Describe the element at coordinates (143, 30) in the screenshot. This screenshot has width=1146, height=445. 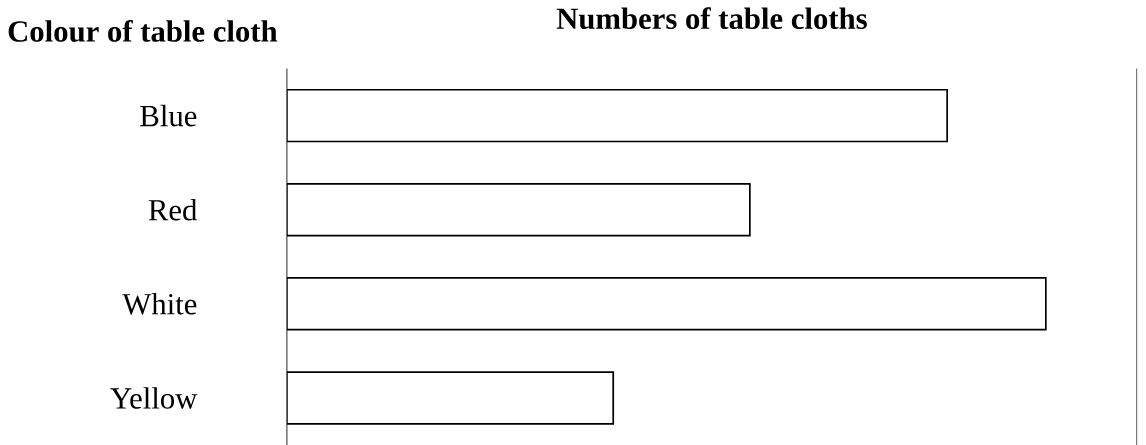
I see `y-axis-title: Colour of table cloth` at that location.